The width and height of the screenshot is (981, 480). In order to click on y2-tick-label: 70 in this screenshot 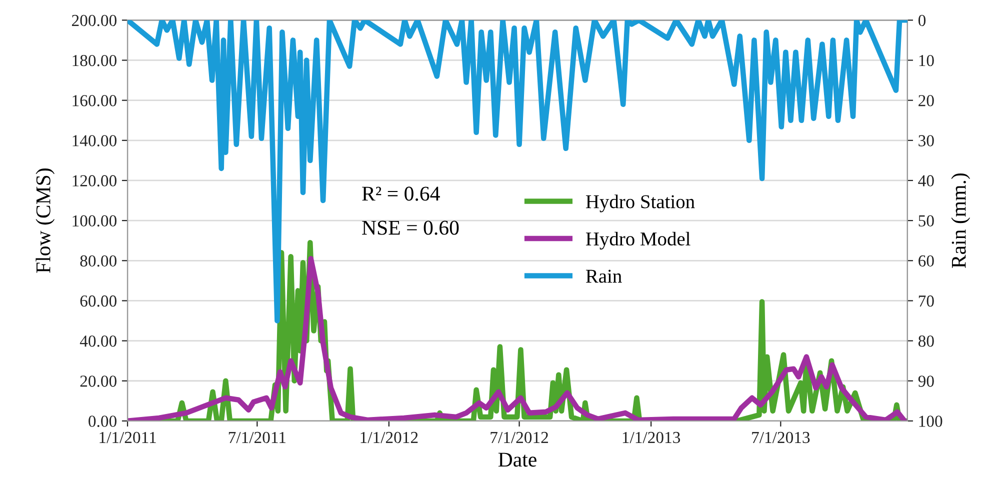, I will do `click(926, 301)`.